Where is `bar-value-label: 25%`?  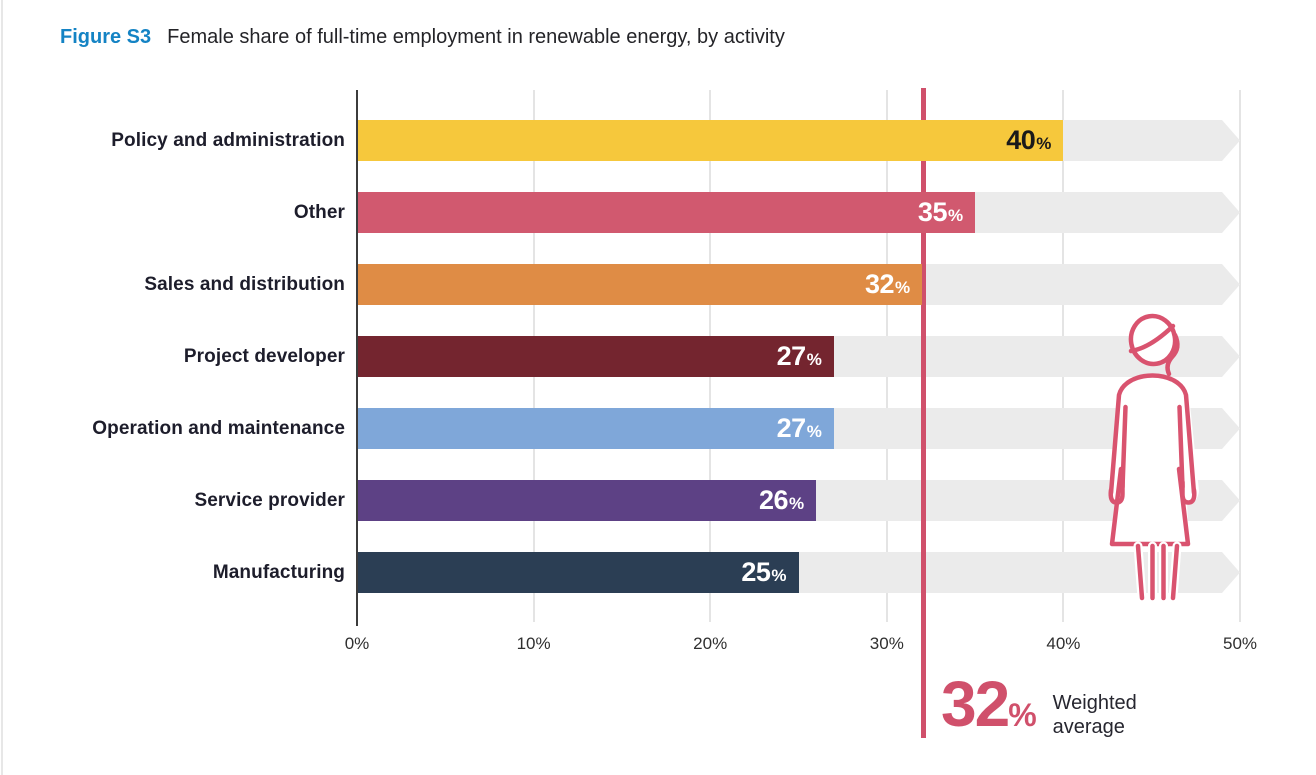
bar-value-label: 25% is located at coordinates (764, 572).